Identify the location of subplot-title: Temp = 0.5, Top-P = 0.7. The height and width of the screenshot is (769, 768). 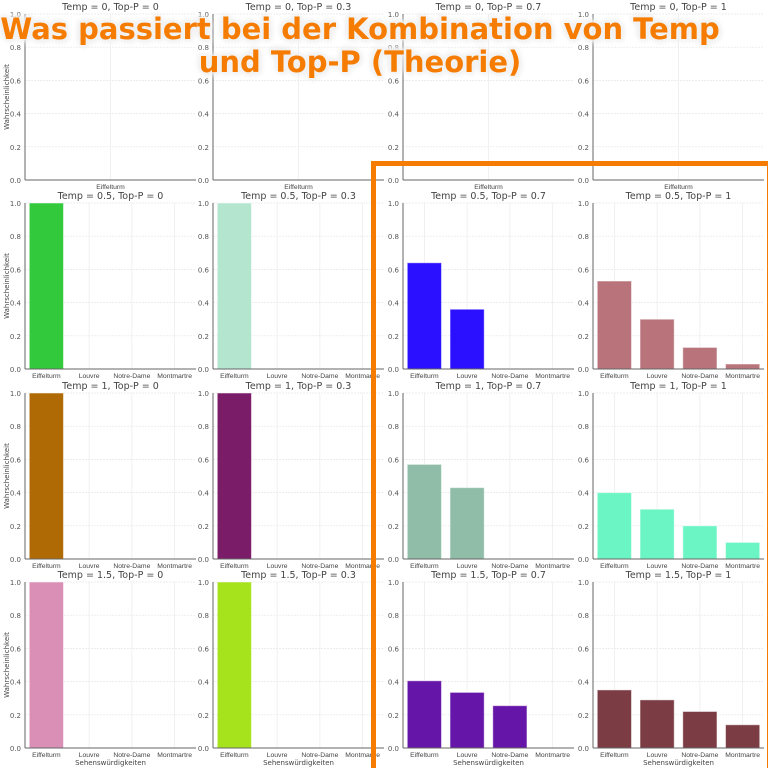
(488, 196).